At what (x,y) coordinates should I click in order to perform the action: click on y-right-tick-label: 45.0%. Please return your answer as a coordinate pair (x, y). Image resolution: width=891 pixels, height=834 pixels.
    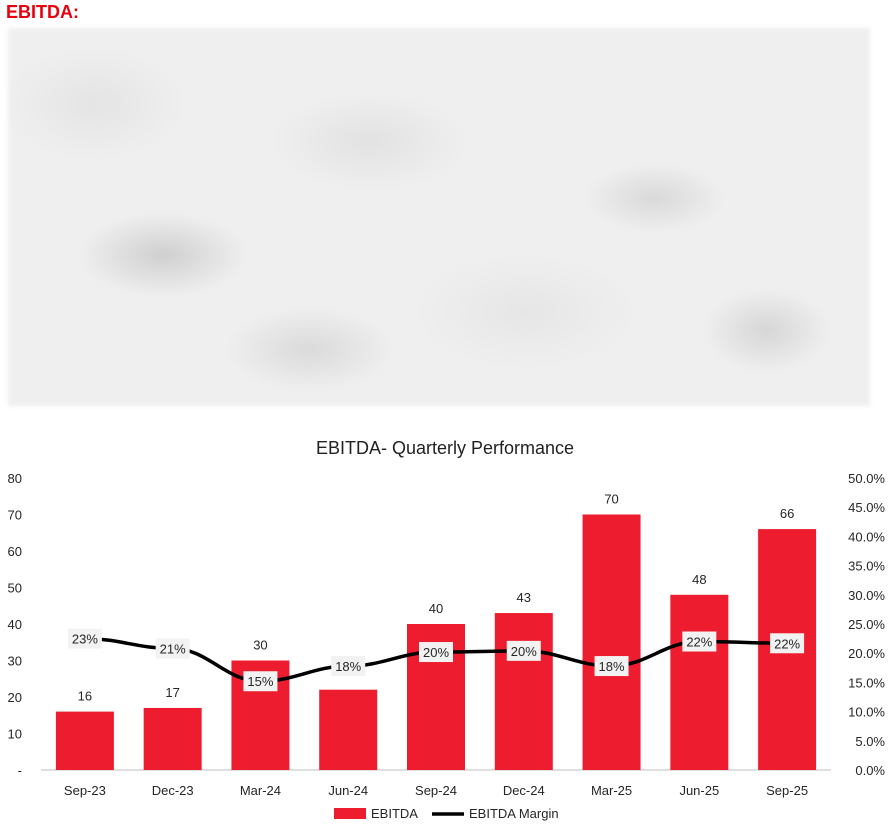
    Looking at the image, I should click on (866, 507).